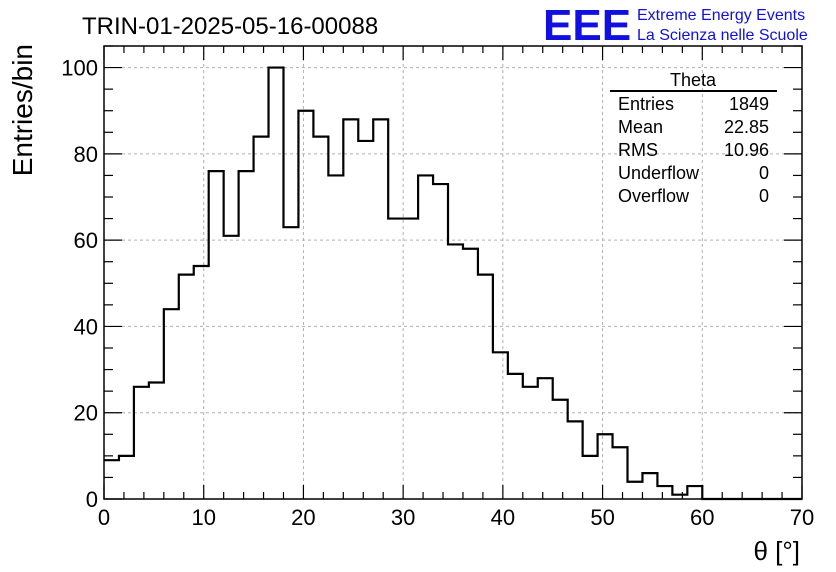 This screenshot has height=572, width=836. Describe the element at coordinates (702, 517) in the screenshot. I see `x-tick-label: 60` at that location.